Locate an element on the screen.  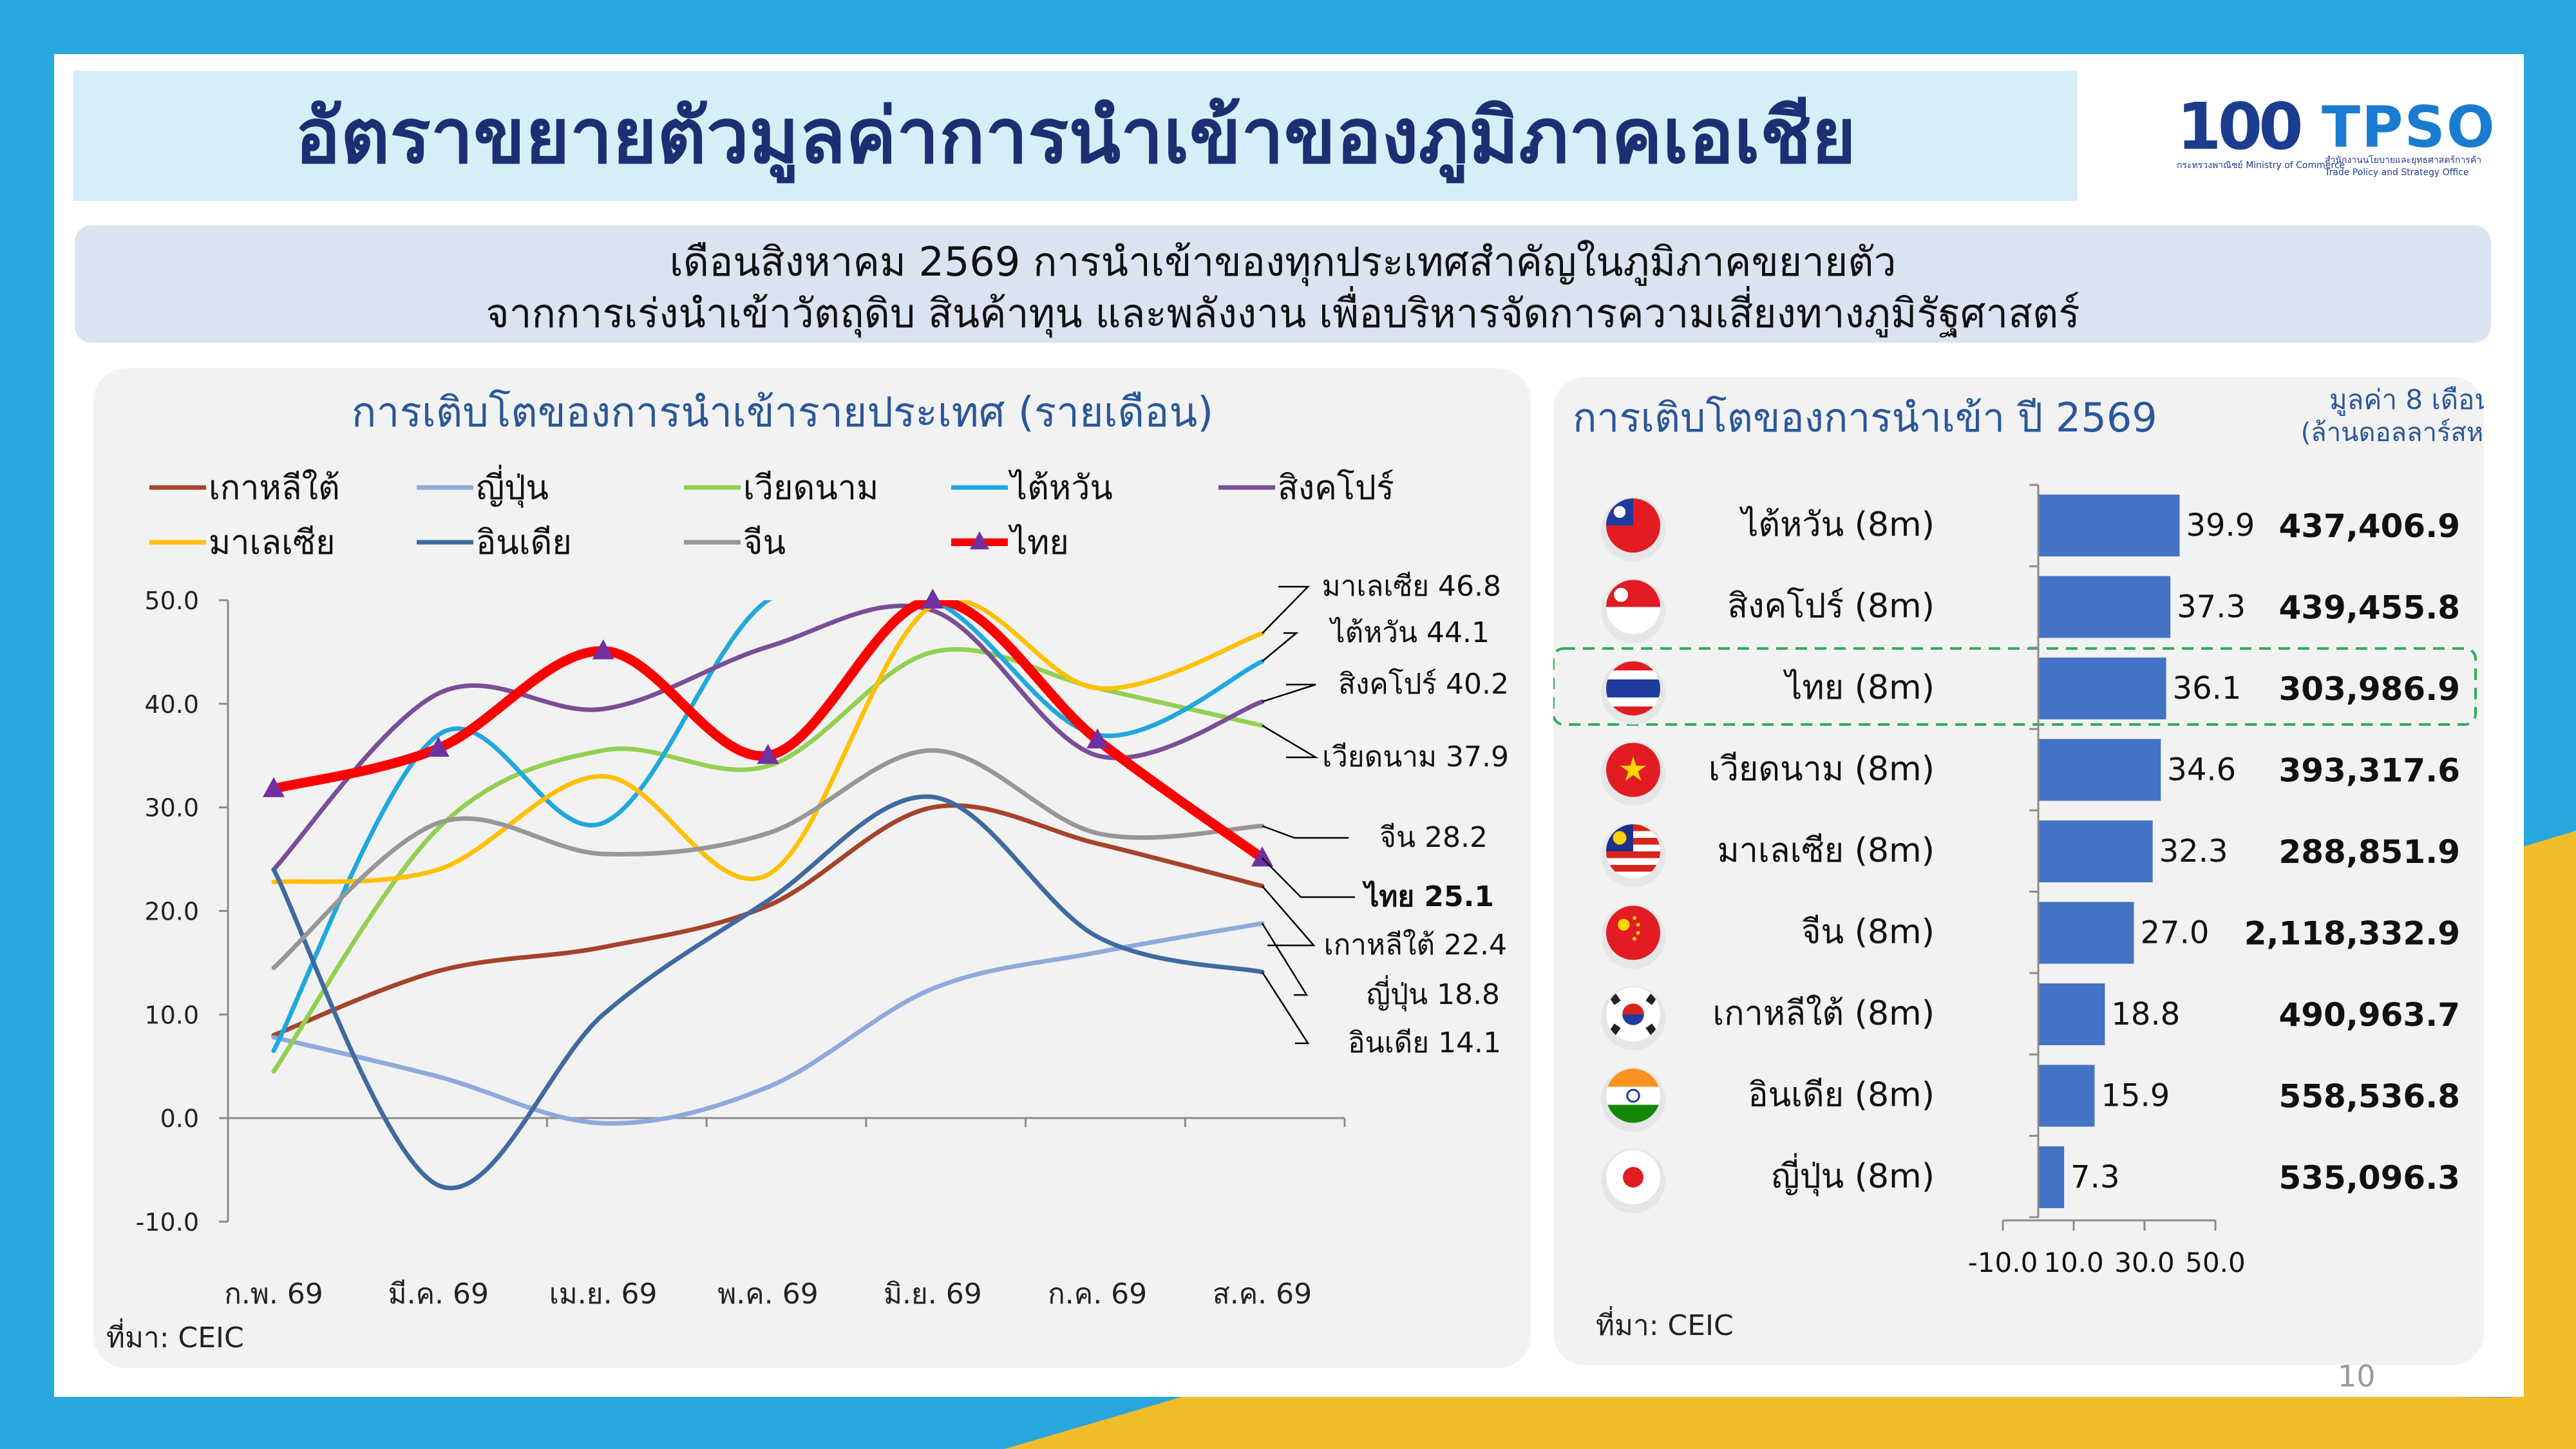
legend-label: สิงคโปร์ is located at coordinates (1336, 488).